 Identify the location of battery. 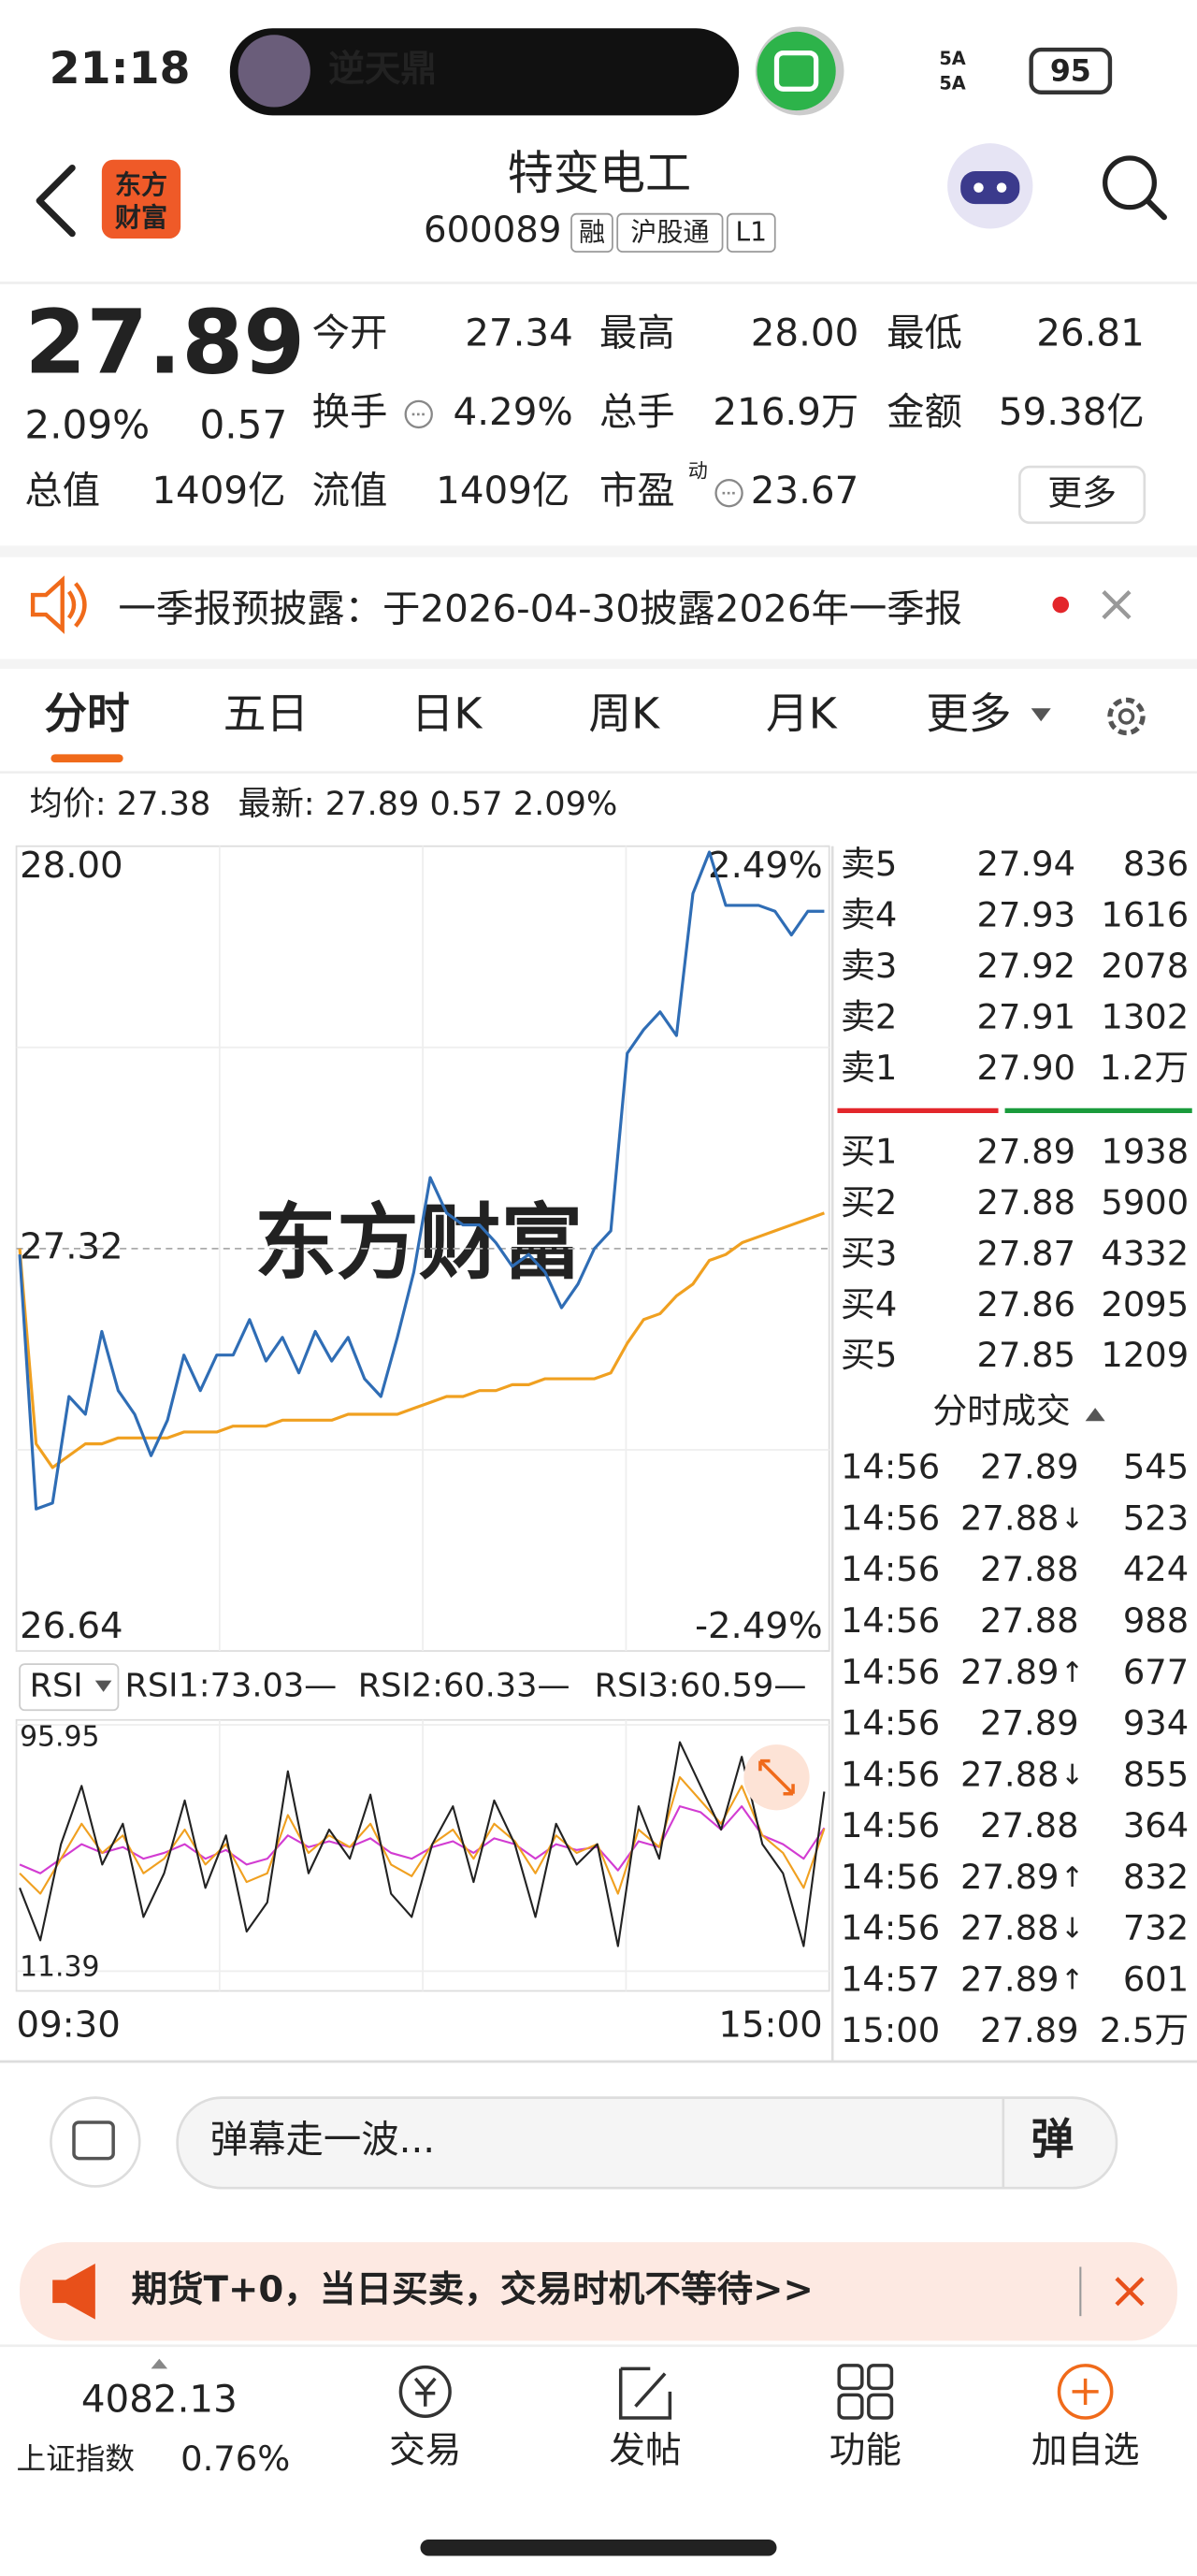
(1071, 70).